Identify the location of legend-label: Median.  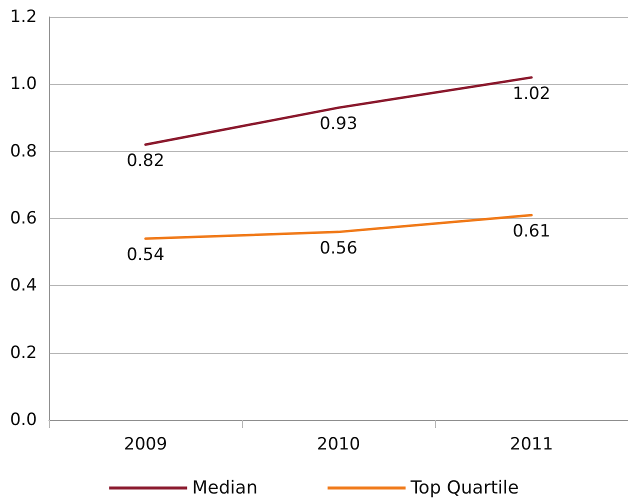
(225, 488).